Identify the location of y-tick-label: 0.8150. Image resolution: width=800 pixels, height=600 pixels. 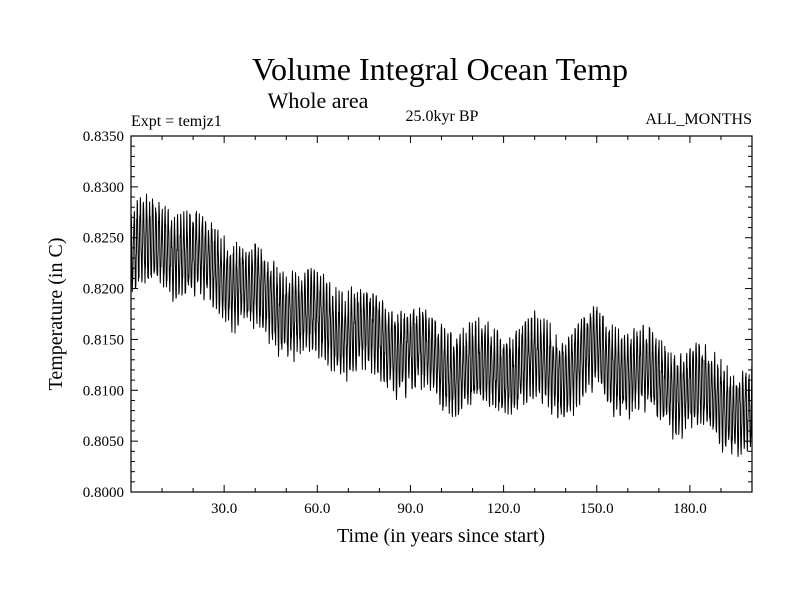
(103, 340).